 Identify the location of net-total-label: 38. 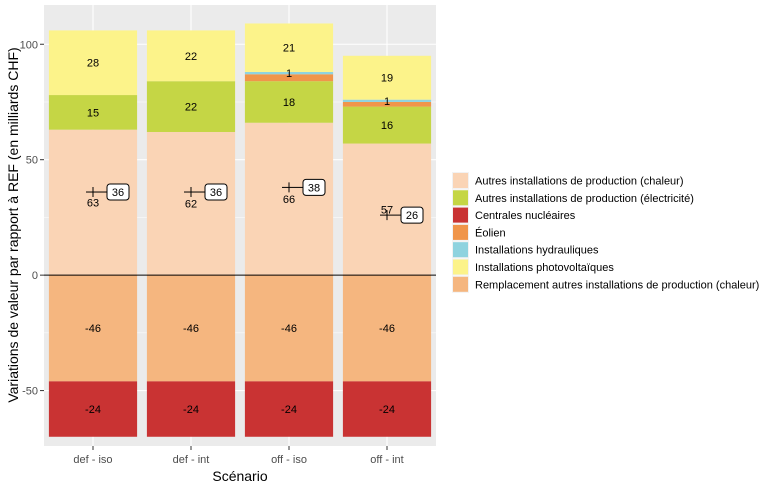
(314, 188).